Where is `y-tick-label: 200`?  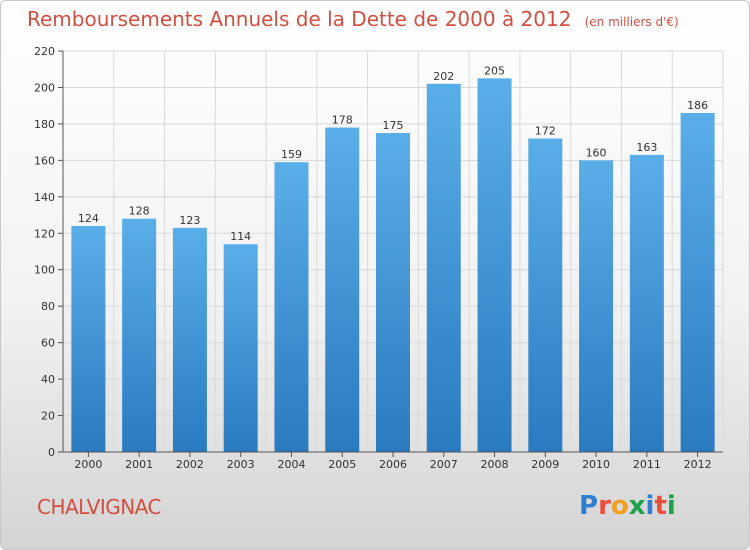 y-tick-label: 200 is located at coordinates (44, 87).